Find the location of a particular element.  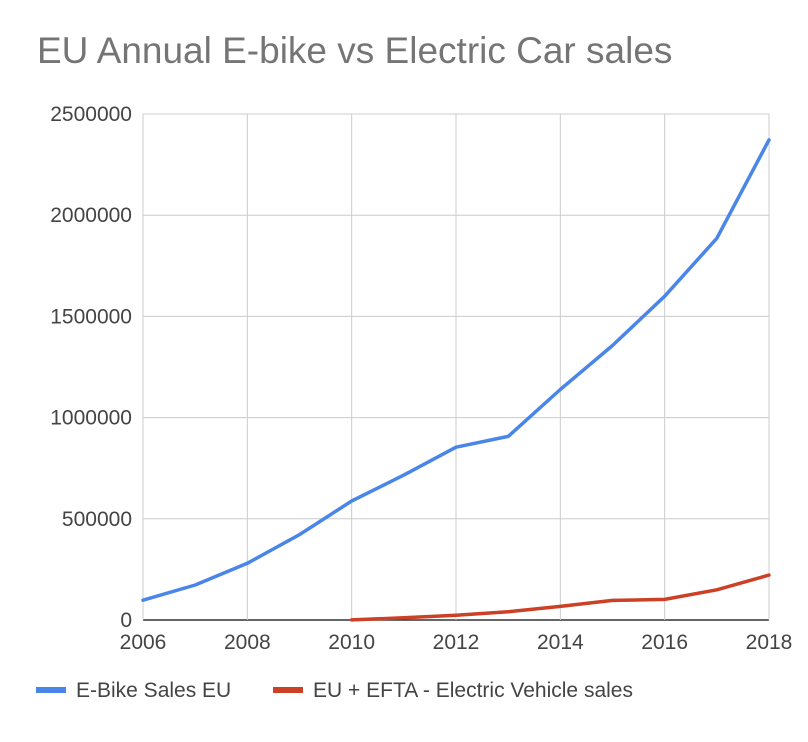

x-tick-label: 2010 is located at coordinates (351, 642).